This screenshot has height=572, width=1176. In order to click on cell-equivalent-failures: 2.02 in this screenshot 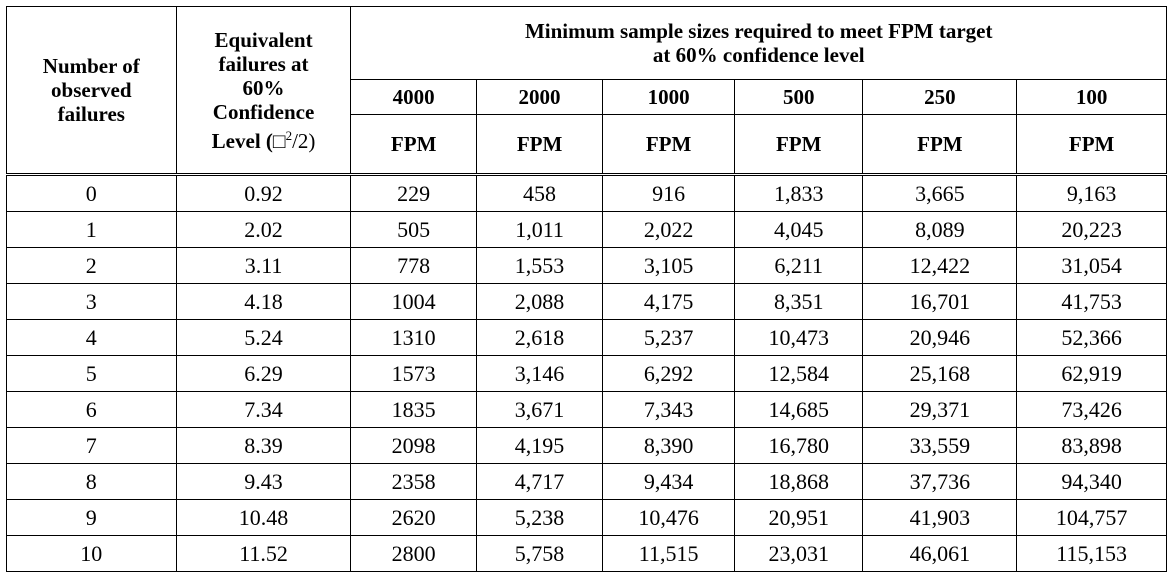, I will do `click(263, 229)`.